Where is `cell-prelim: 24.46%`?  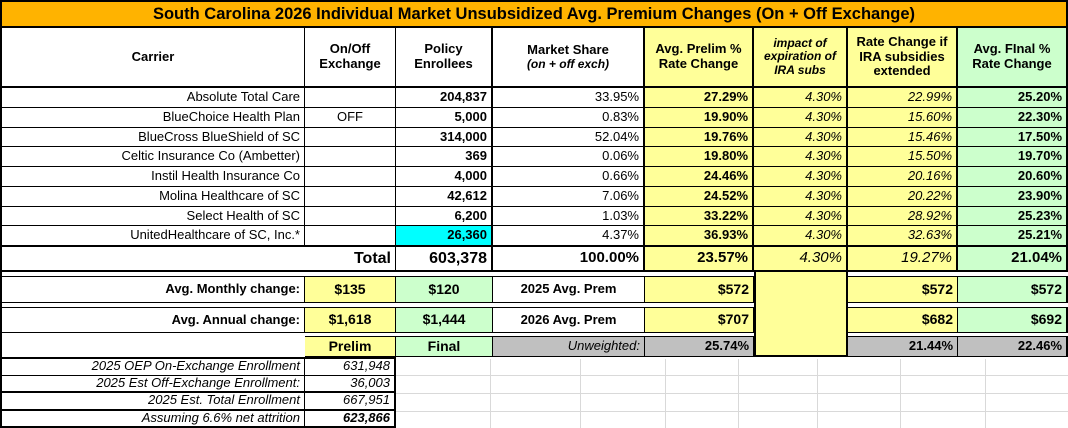 cell-prelim: 24.46% is located at coordinates (699, 176).